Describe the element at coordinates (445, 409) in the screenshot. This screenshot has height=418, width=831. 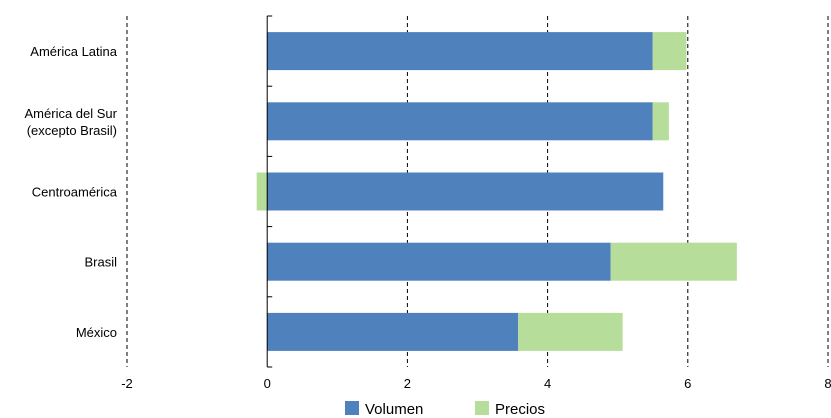
I see `legend: Volumen Precios` at that location.